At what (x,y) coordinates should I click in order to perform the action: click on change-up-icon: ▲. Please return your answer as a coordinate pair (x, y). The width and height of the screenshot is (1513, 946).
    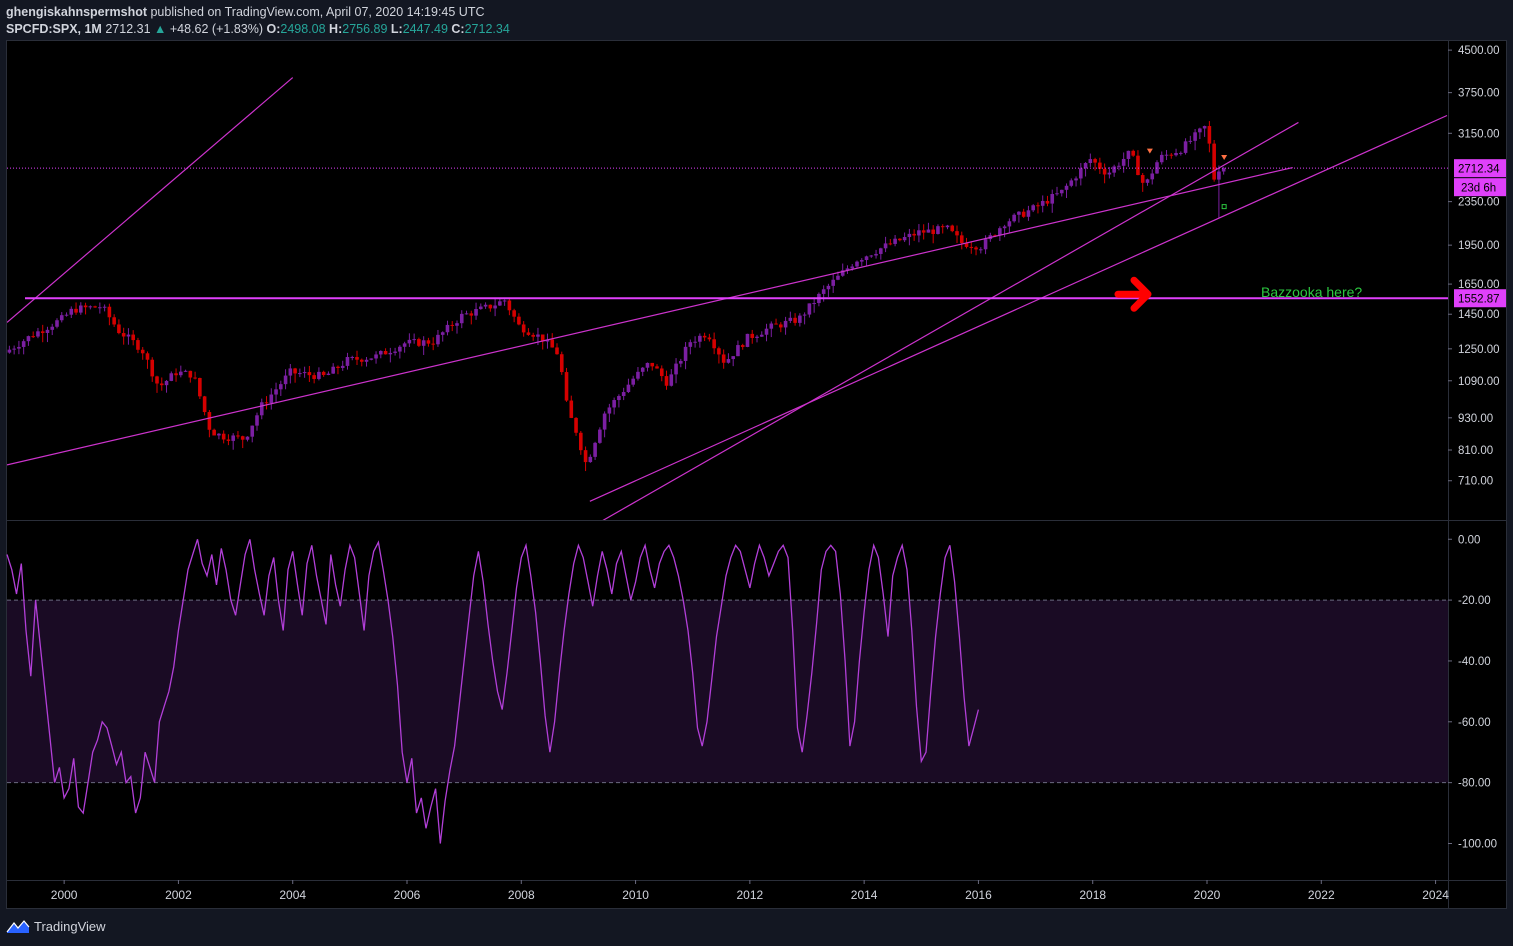
    Looking at the image, I should click on (160, 29).